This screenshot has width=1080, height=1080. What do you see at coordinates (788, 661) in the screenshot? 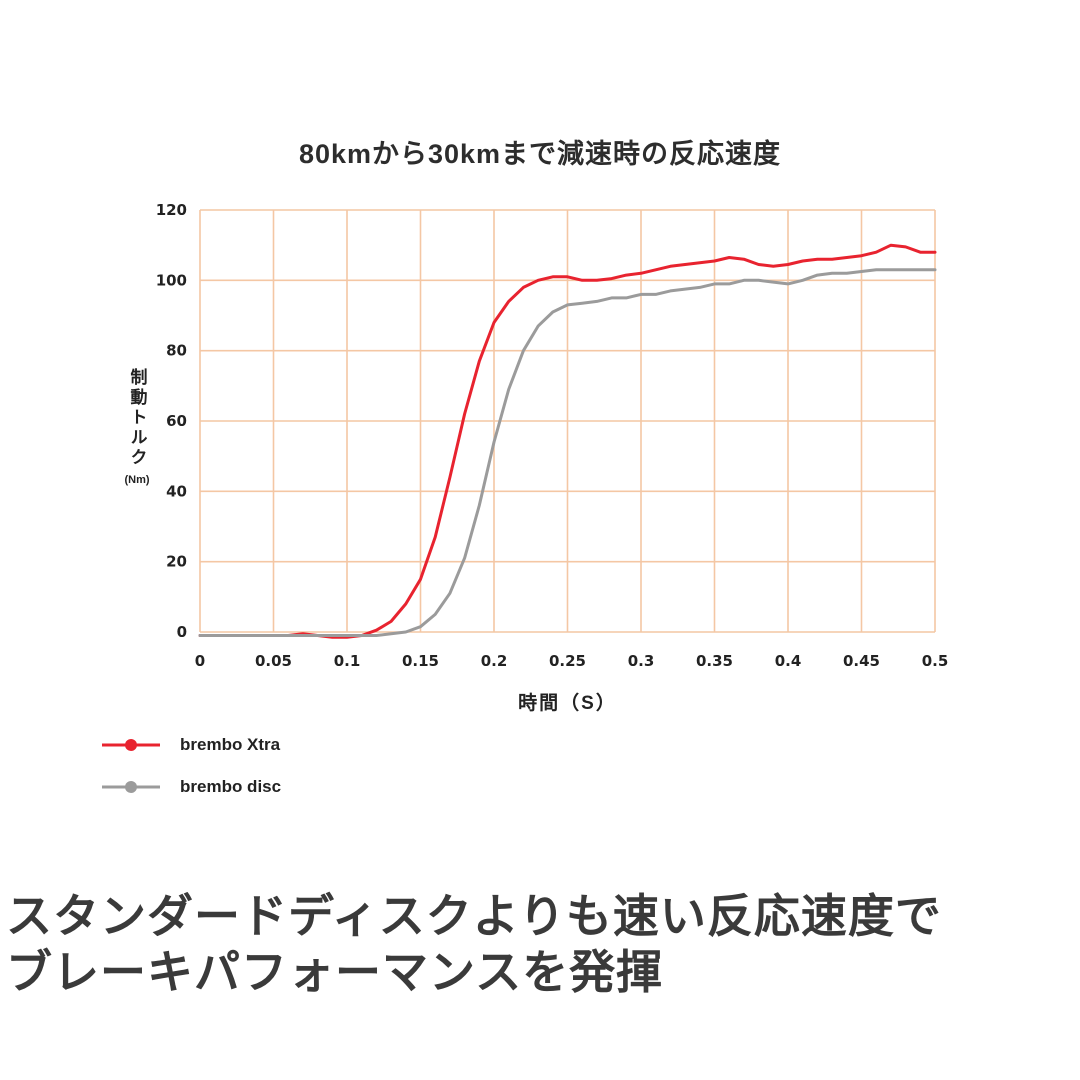
I see `x-tick-label: 0.4` at bounding box center [788, 661].